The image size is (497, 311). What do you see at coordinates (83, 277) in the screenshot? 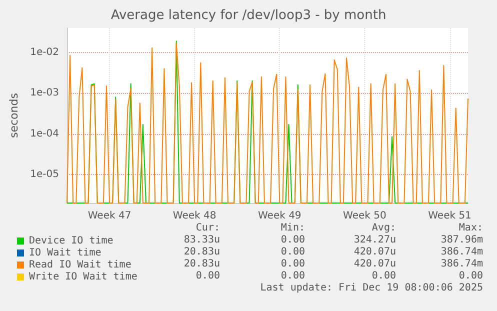
I see `legend-label: Write IO Wait time` at bounding box center [83, 277].